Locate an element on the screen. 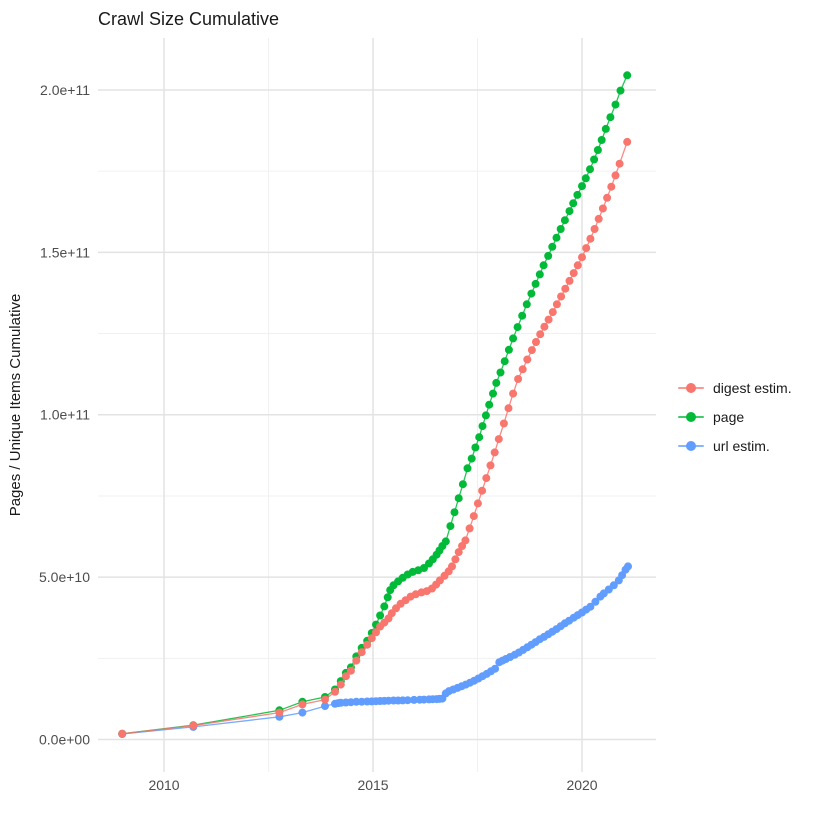  digest-legend-key-icon is located at coordinates (691, 388).